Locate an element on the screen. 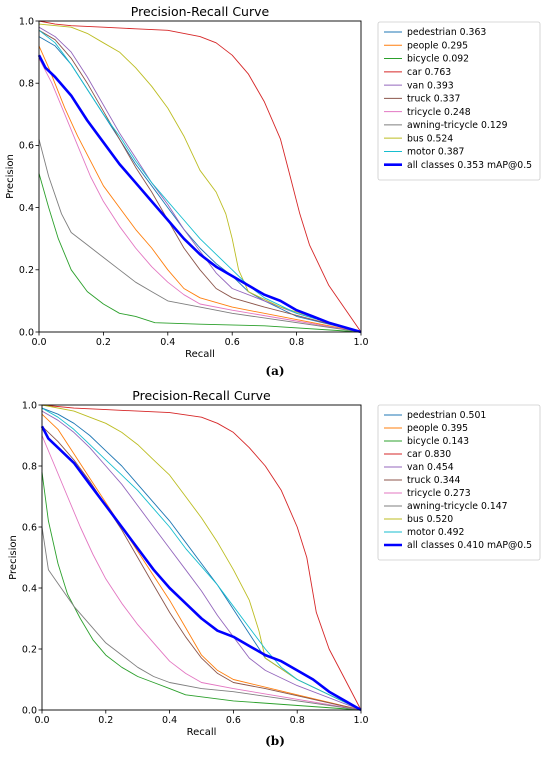 Image resolution: width=550 pixels, height=766 pixels. legend-label: car 0.763 is located at coordinates (429, 72).